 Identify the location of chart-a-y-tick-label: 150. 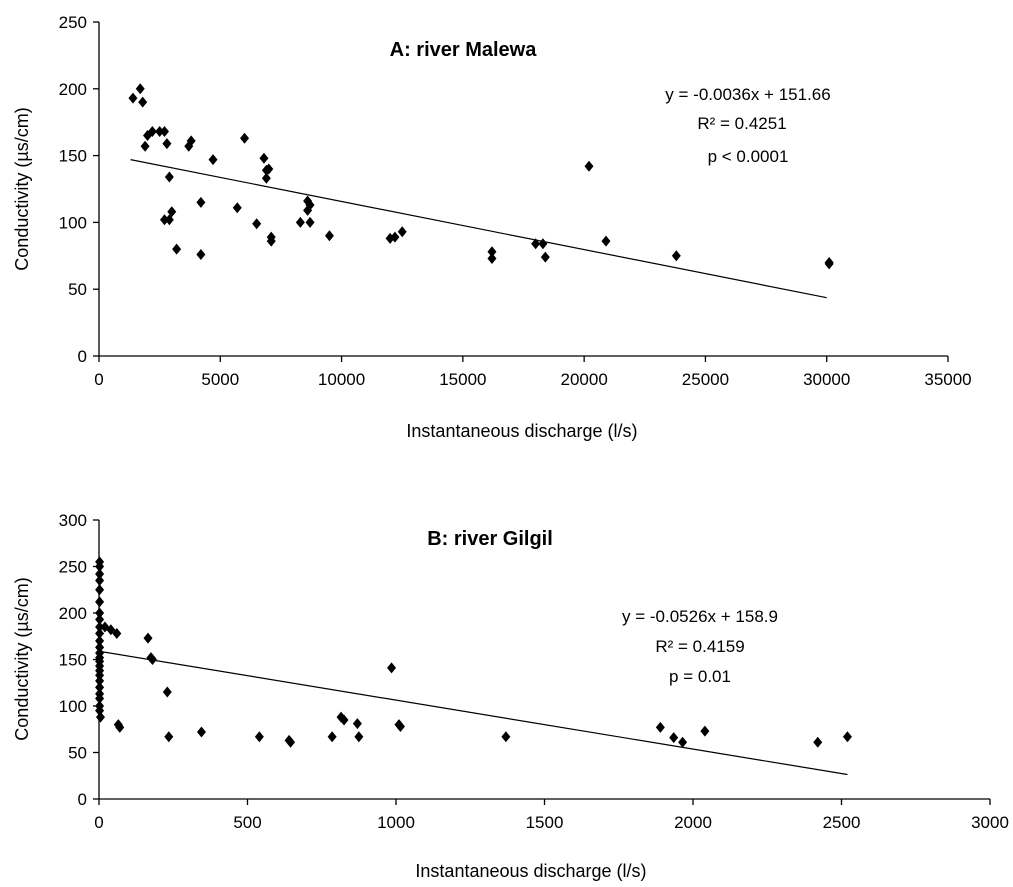
(73, 156).